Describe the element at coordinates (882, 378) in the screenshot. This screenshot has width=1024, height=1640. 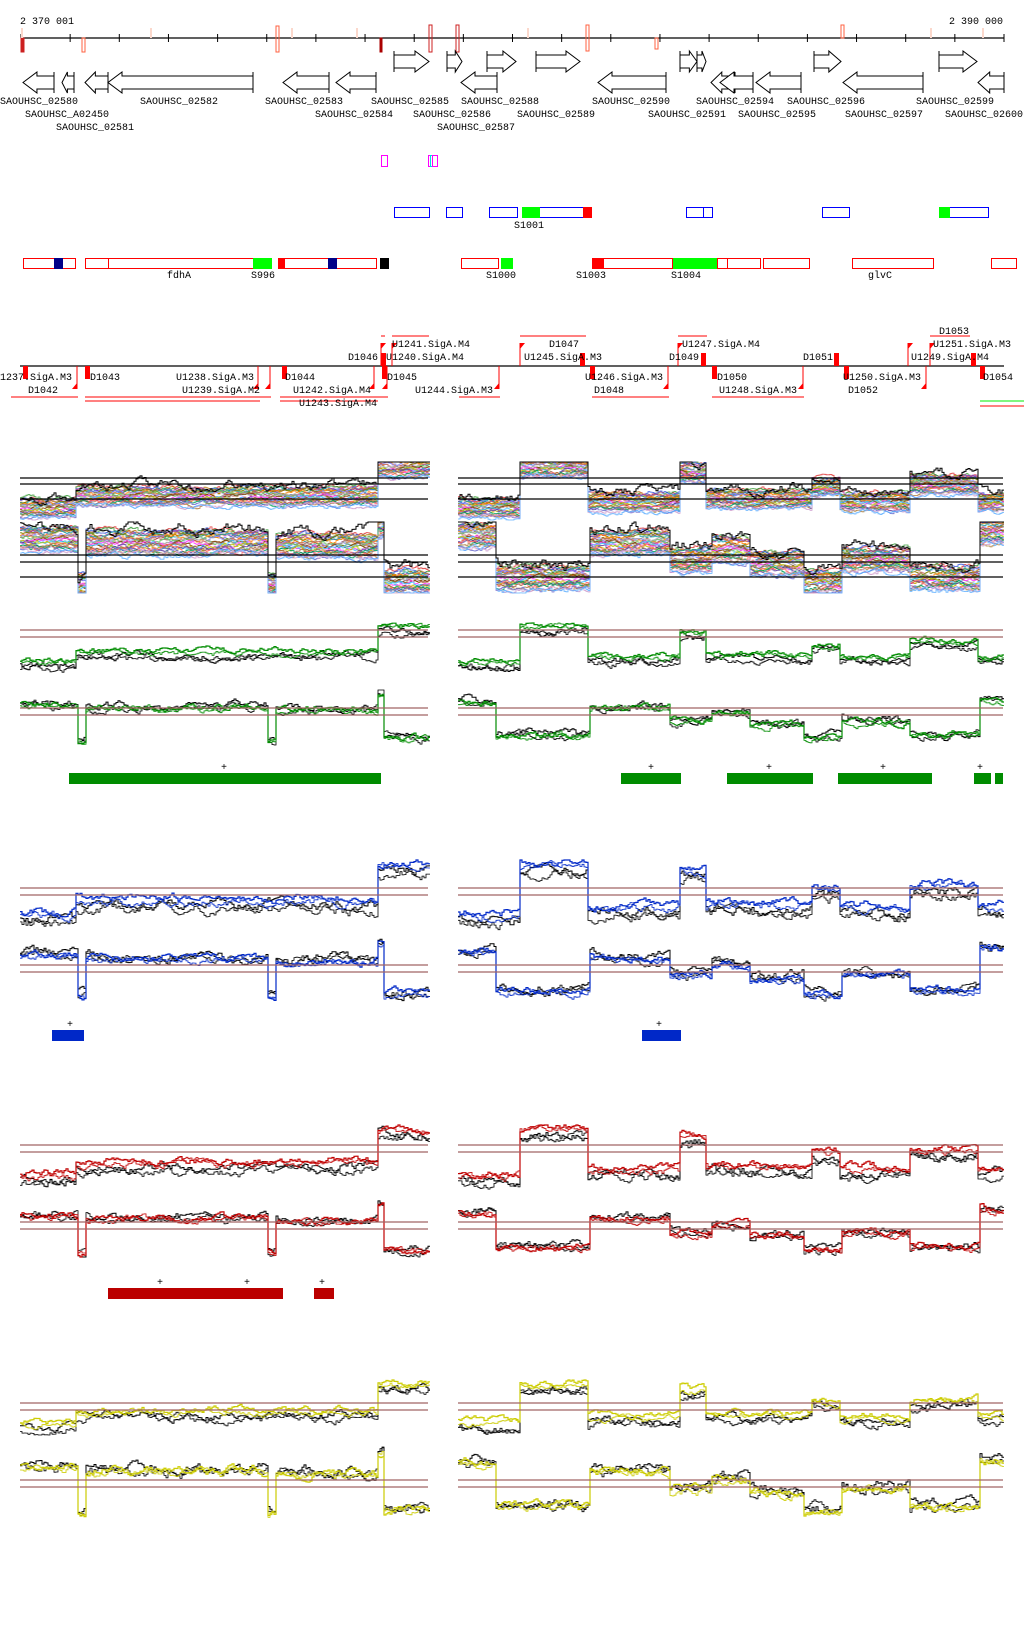
I see `promoter-label: U1250.SigA.M3` at that location.